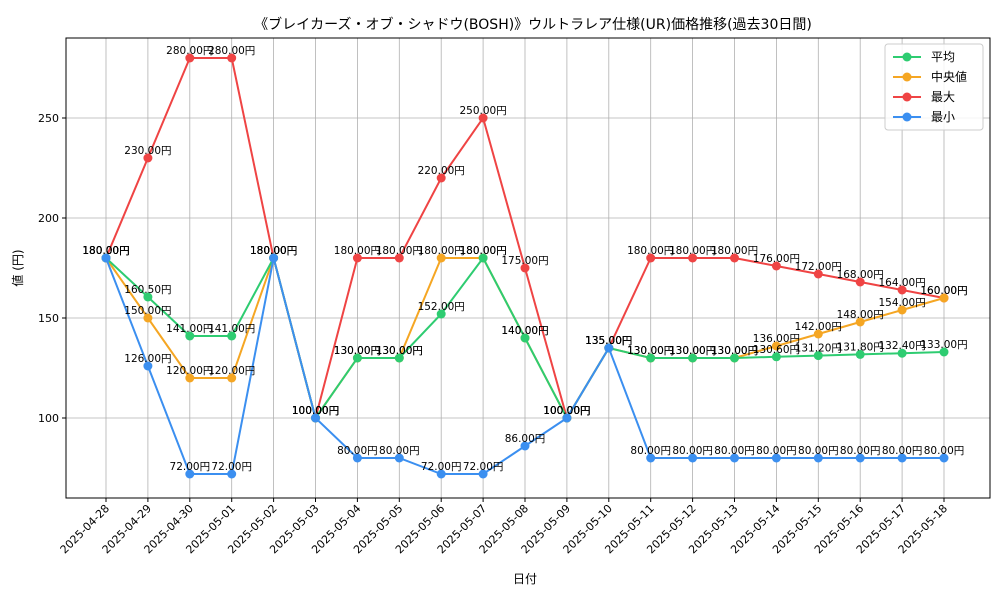 The height and width of the screenshot is (600, 1000). What do you see at coordinates (776, 259) in the screenshot?
I see `data-label: 176.00円` at bounding box center [776, 259].